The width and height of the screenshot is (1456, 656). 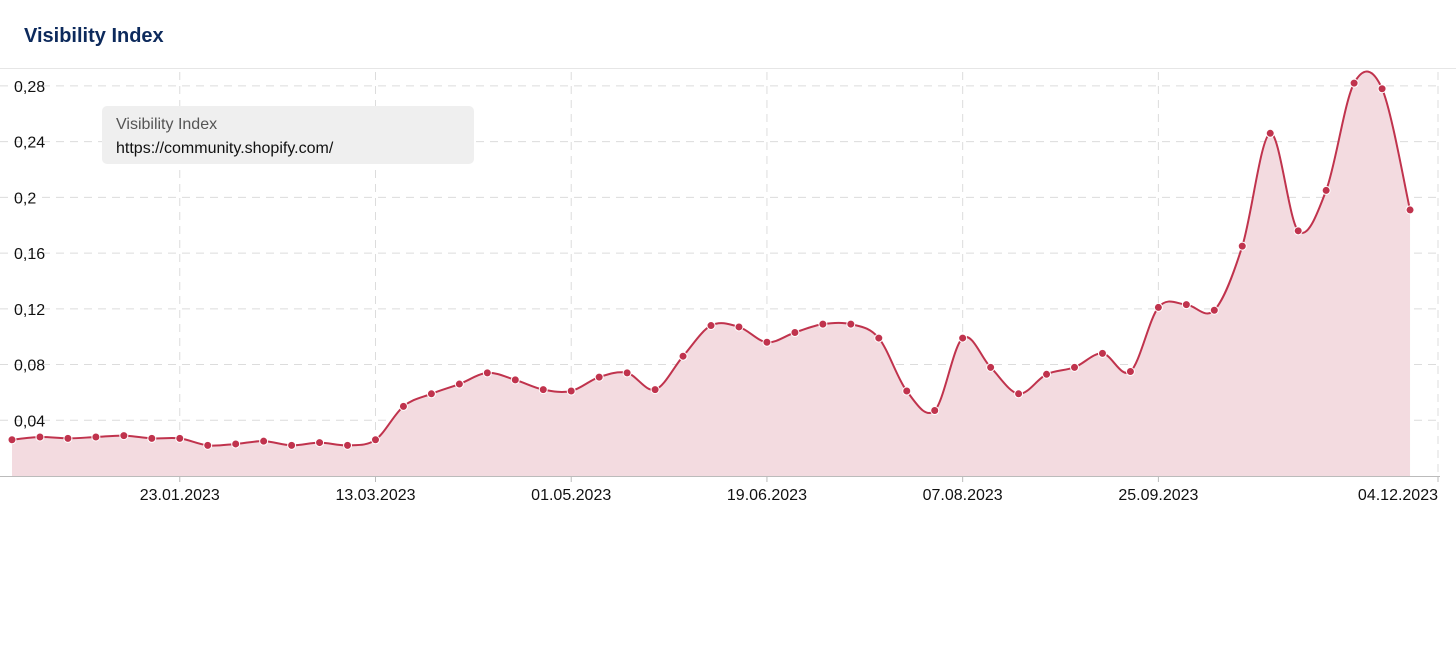 I want to click on x-tick-label: 01.05.2023, so click(x=571, y=495).